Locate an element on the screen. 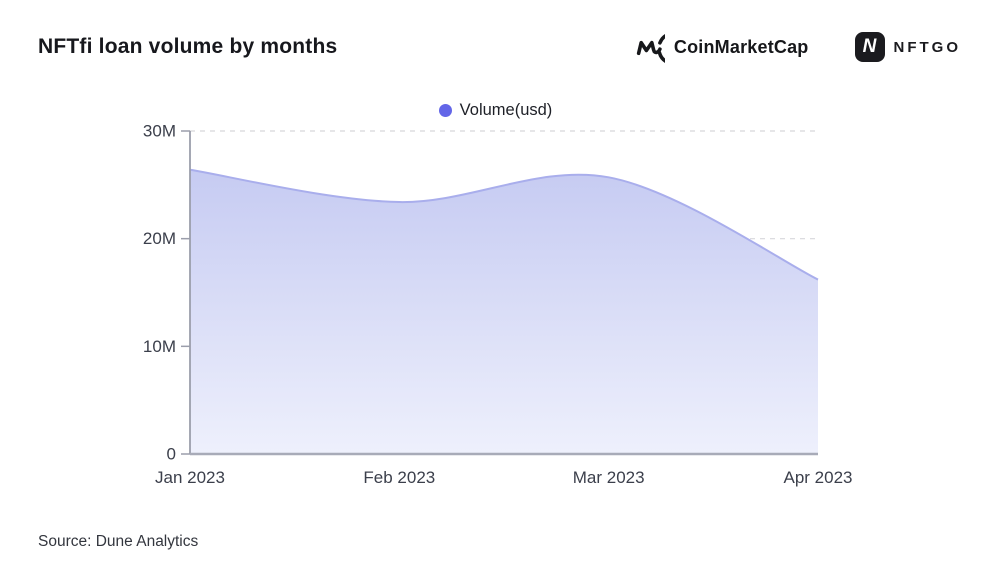 This screenshot has width=991, height=564. y-tick-label: 20M is located at coordinates (159, 238).